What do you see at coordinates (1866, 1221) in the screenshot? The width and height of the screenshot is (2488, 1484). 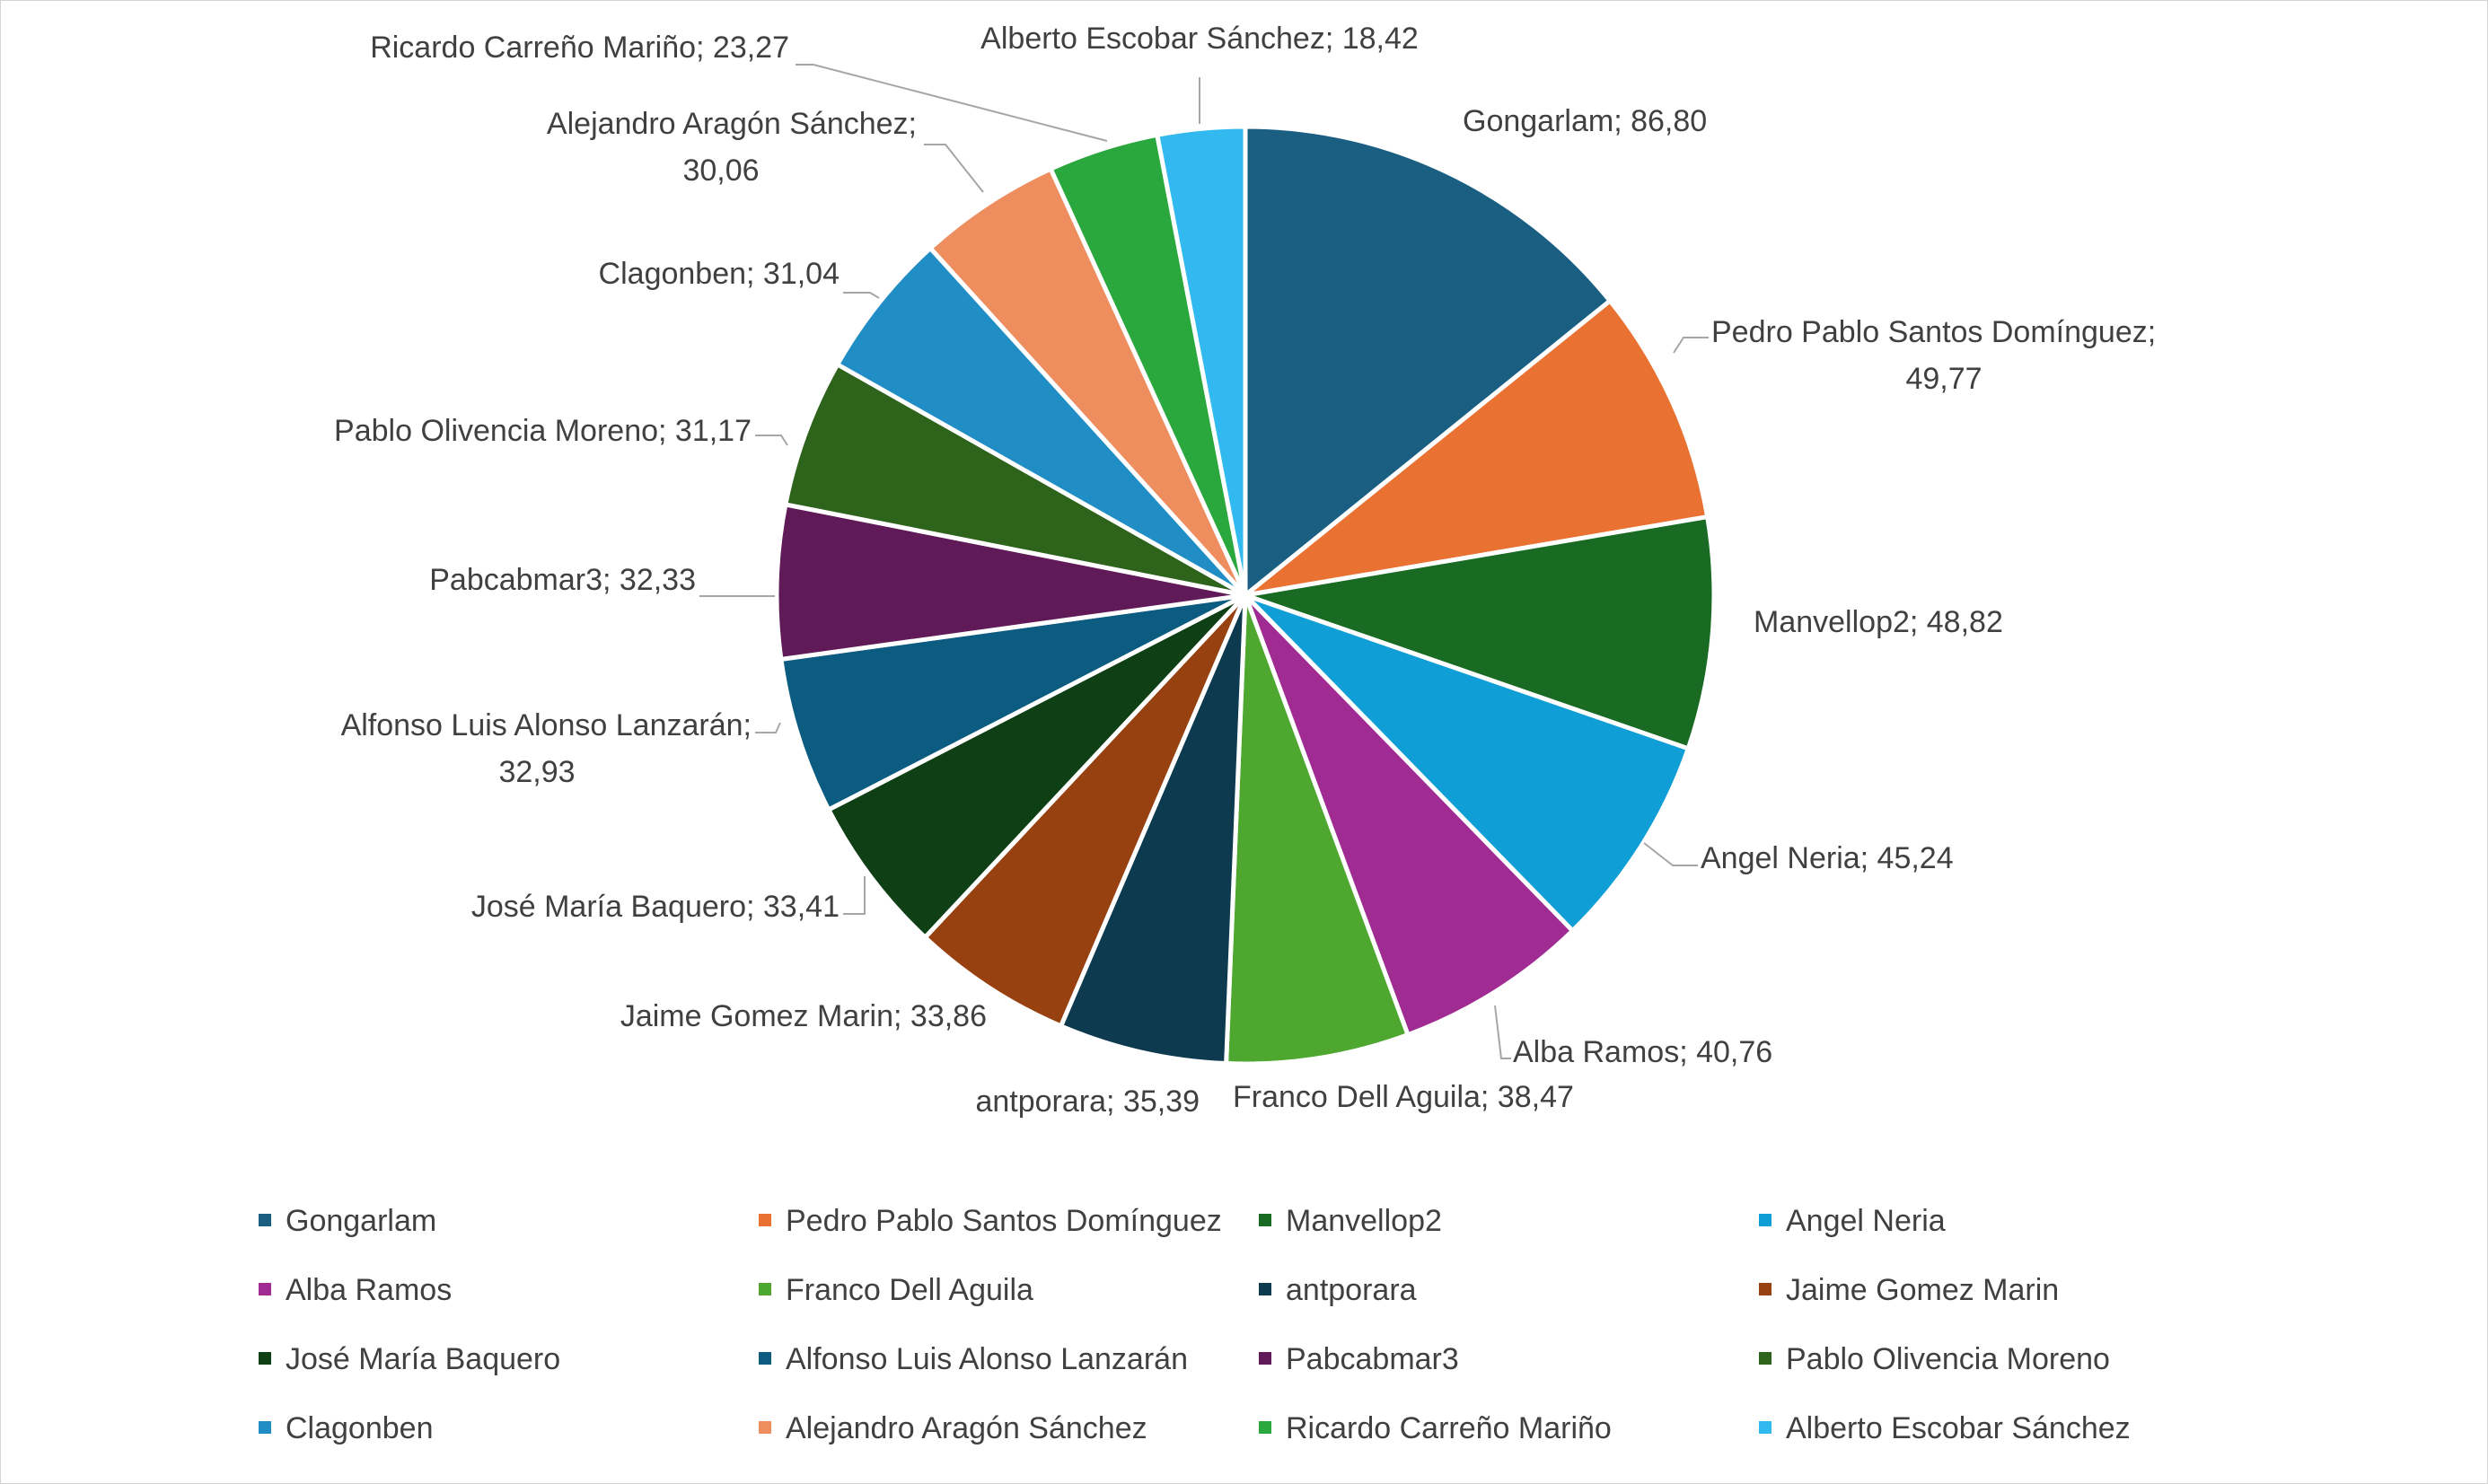 I see `legend-label: Angel Neria` at bounding box center [1866, 1221].